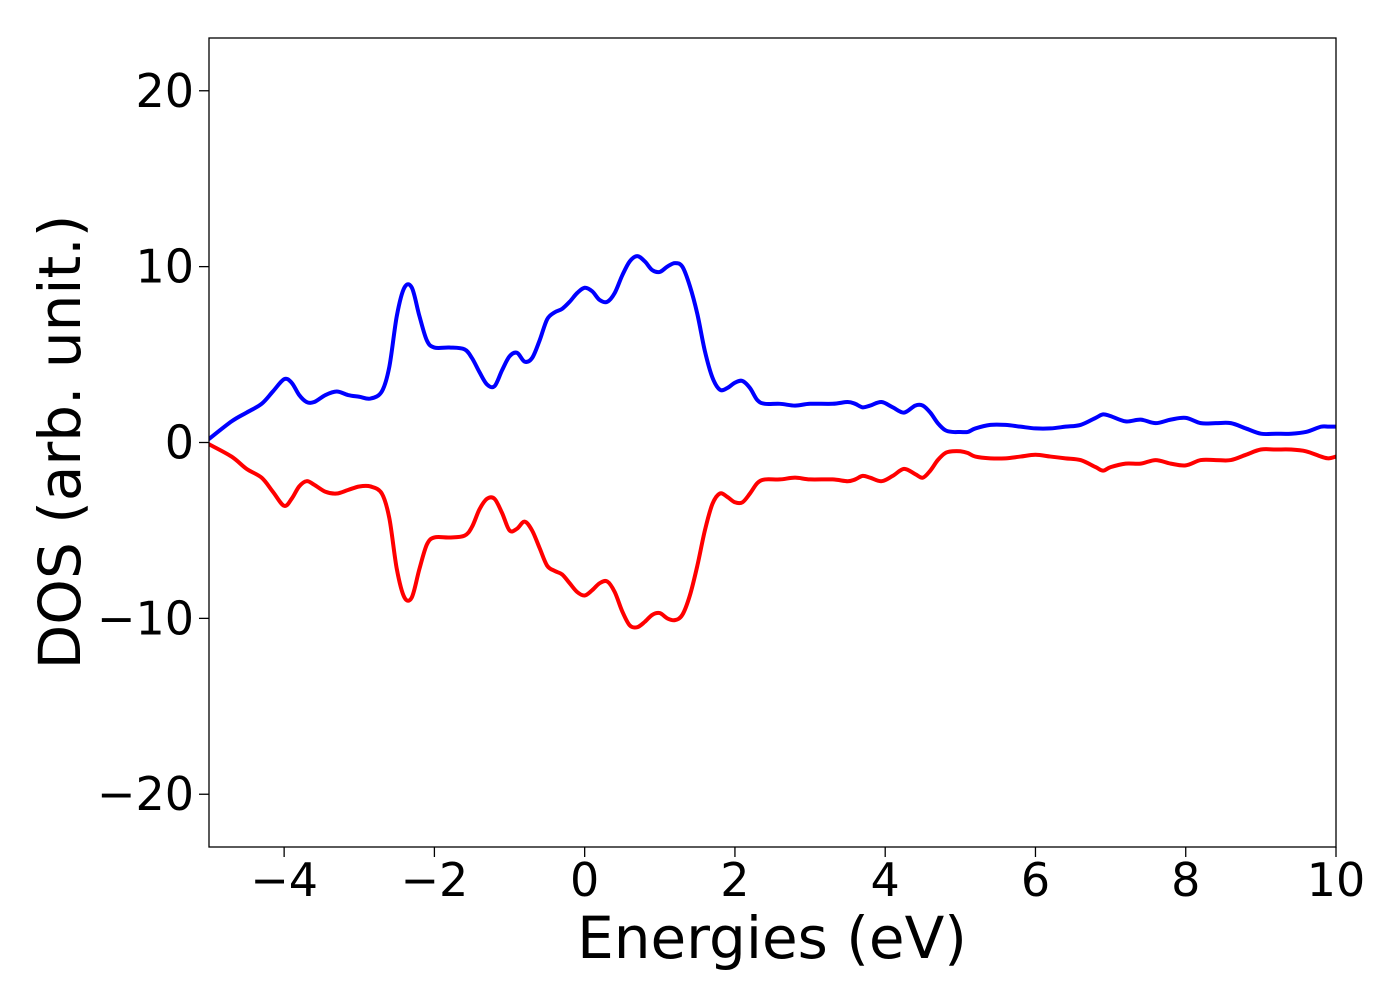 This screenshot has height=1000, width=1400. Describe the element at coordinates (145, 794) in the screenshot. I see `y-tick-label: −20` at that location.